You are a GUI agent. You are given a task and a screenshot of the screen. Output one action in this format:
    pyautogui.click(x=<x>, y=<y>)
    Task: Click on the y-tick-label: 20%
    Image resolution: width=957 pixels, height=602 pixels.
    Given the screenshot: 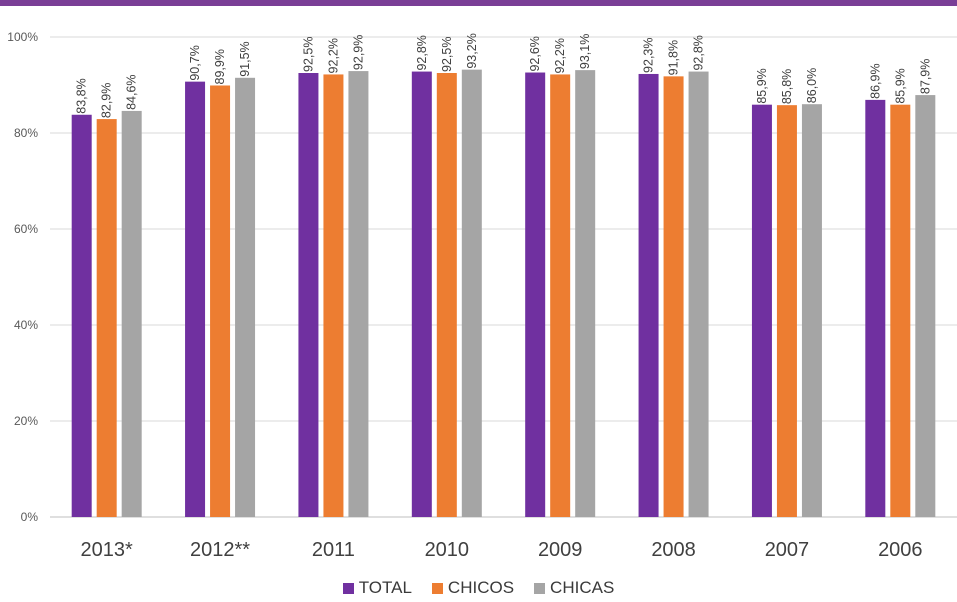 What is the action you would take?
    pyautogui.click(x=26, y=421)
    